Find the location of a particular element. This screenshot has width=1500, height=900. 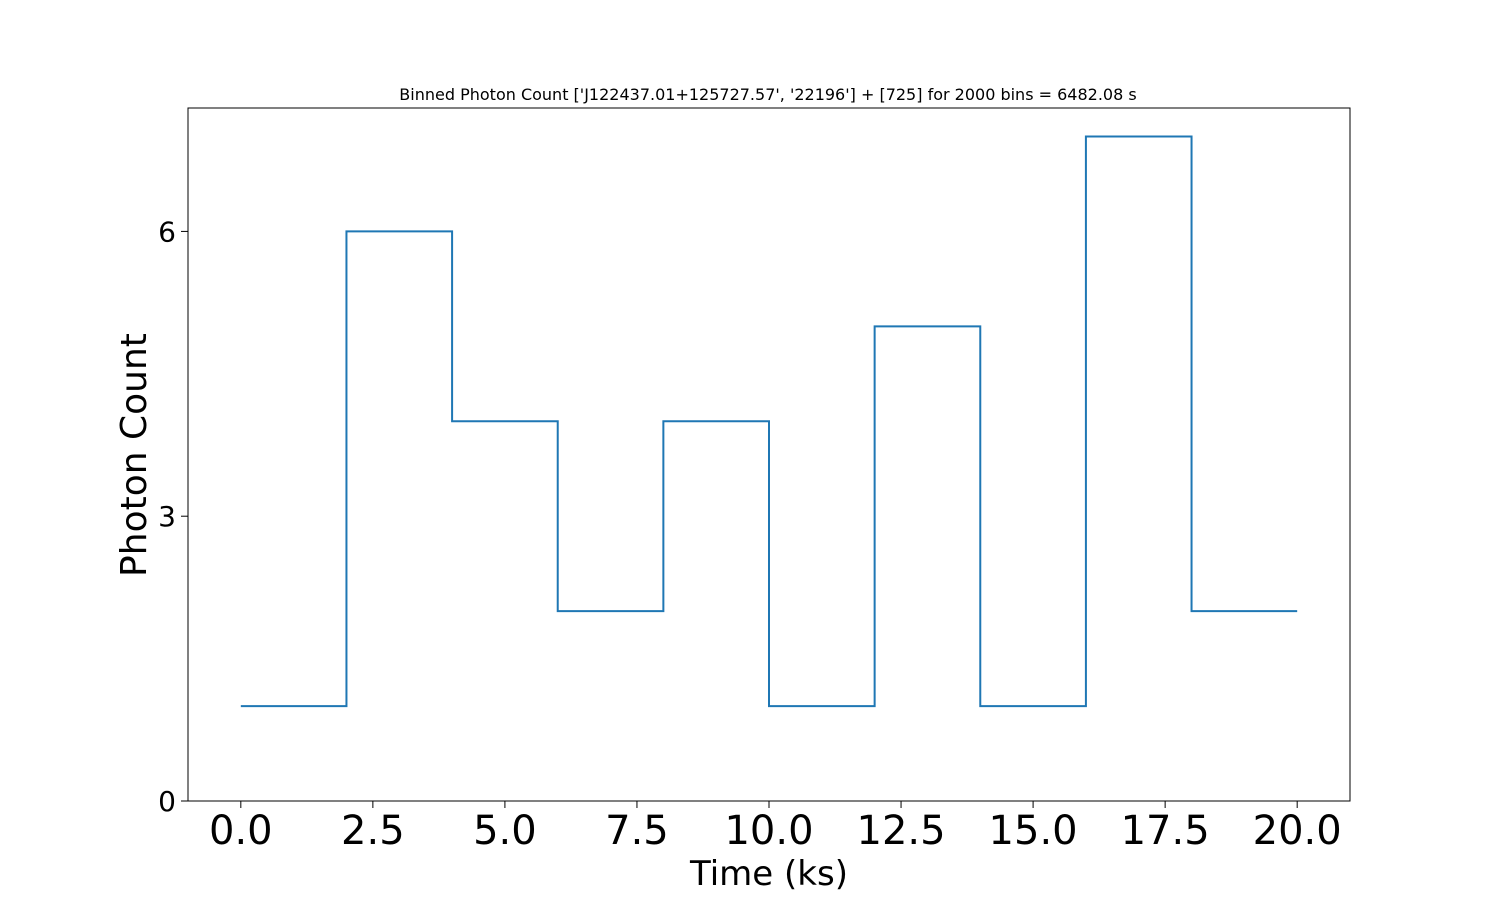

x-tick-label: 10.0 is located at coordinates (768, 831).